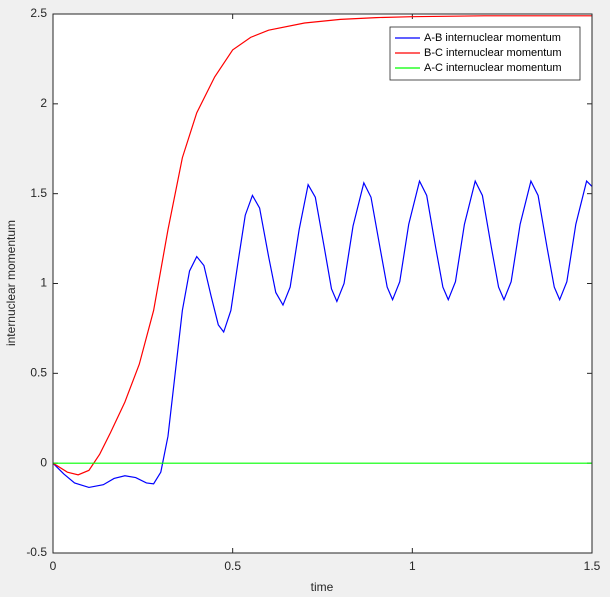 The height and width of the screenshot is (597, 610). Describe the element at coordinates (38, 373) in the screenshot. I see `y-tick-label: 0.5` at that location.